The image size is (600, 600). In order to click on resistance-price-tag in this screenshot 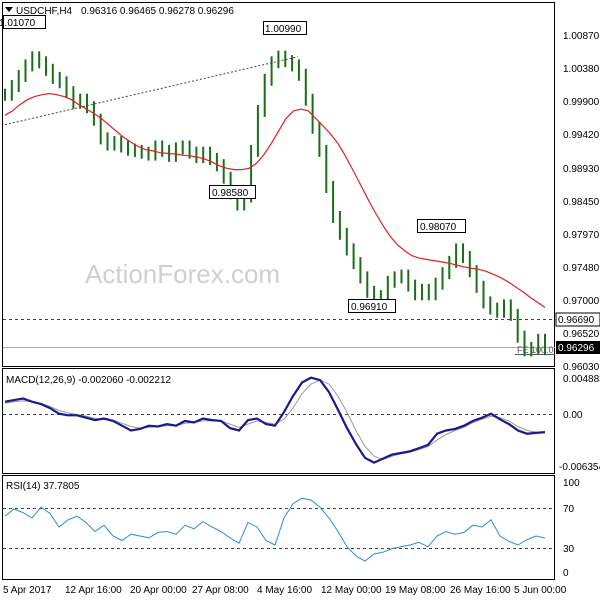, I will do `click(577, 319)`.